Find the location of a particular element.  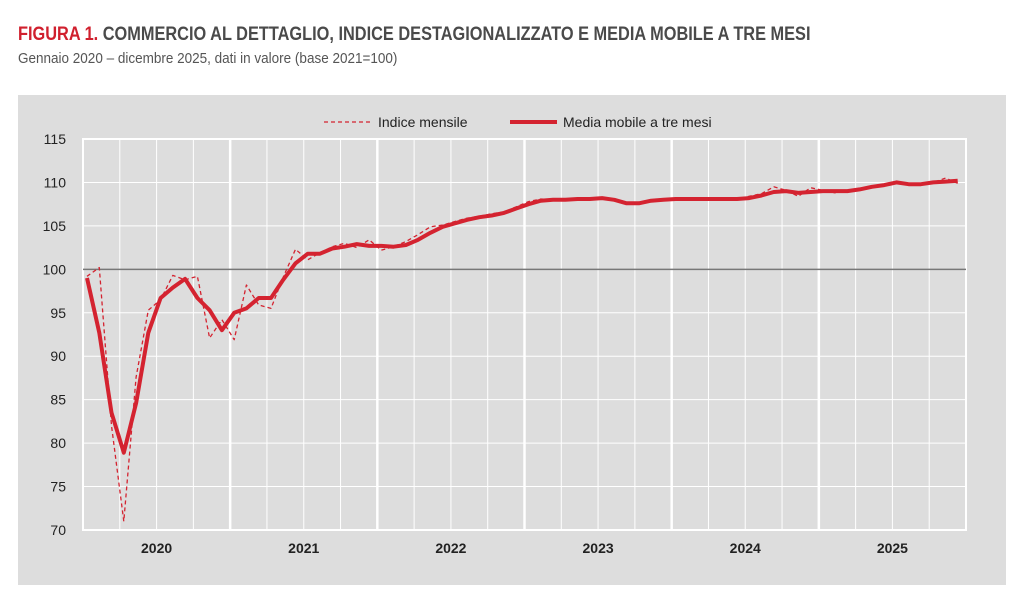

x-tick-label: 2021 is located at coordinates (303, 548).